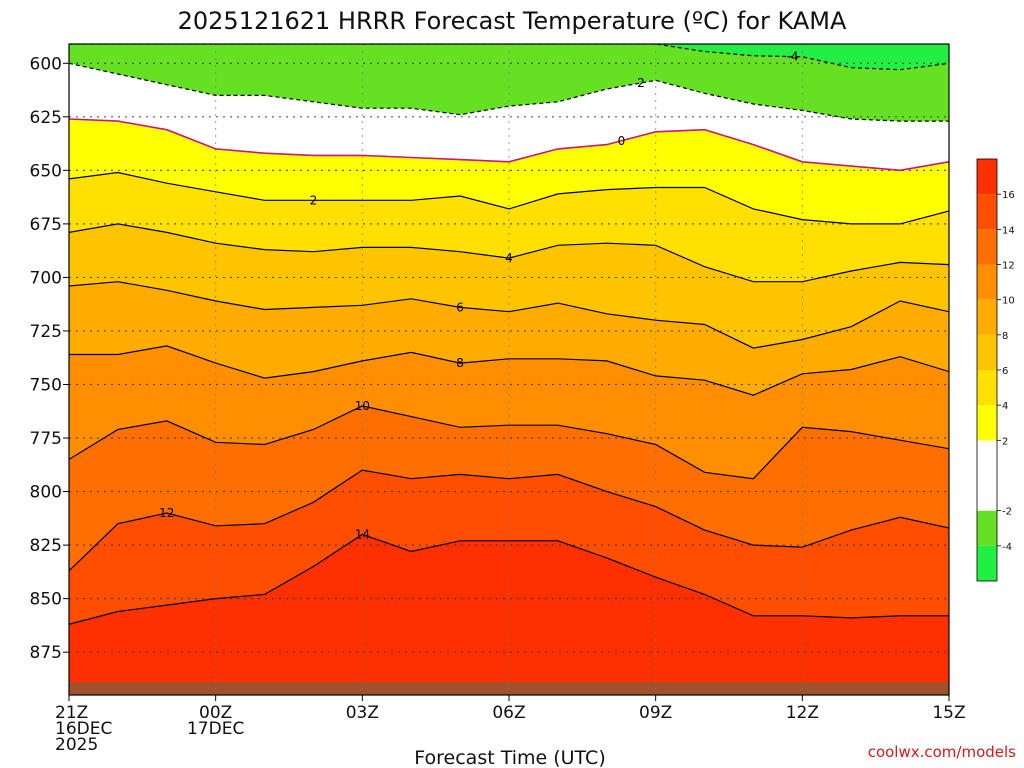 This screenshot has height=768, width=1024. Describe the element at coordinates (509, 258) in the screenshot. I see `contour-label-4: 4` at that location.